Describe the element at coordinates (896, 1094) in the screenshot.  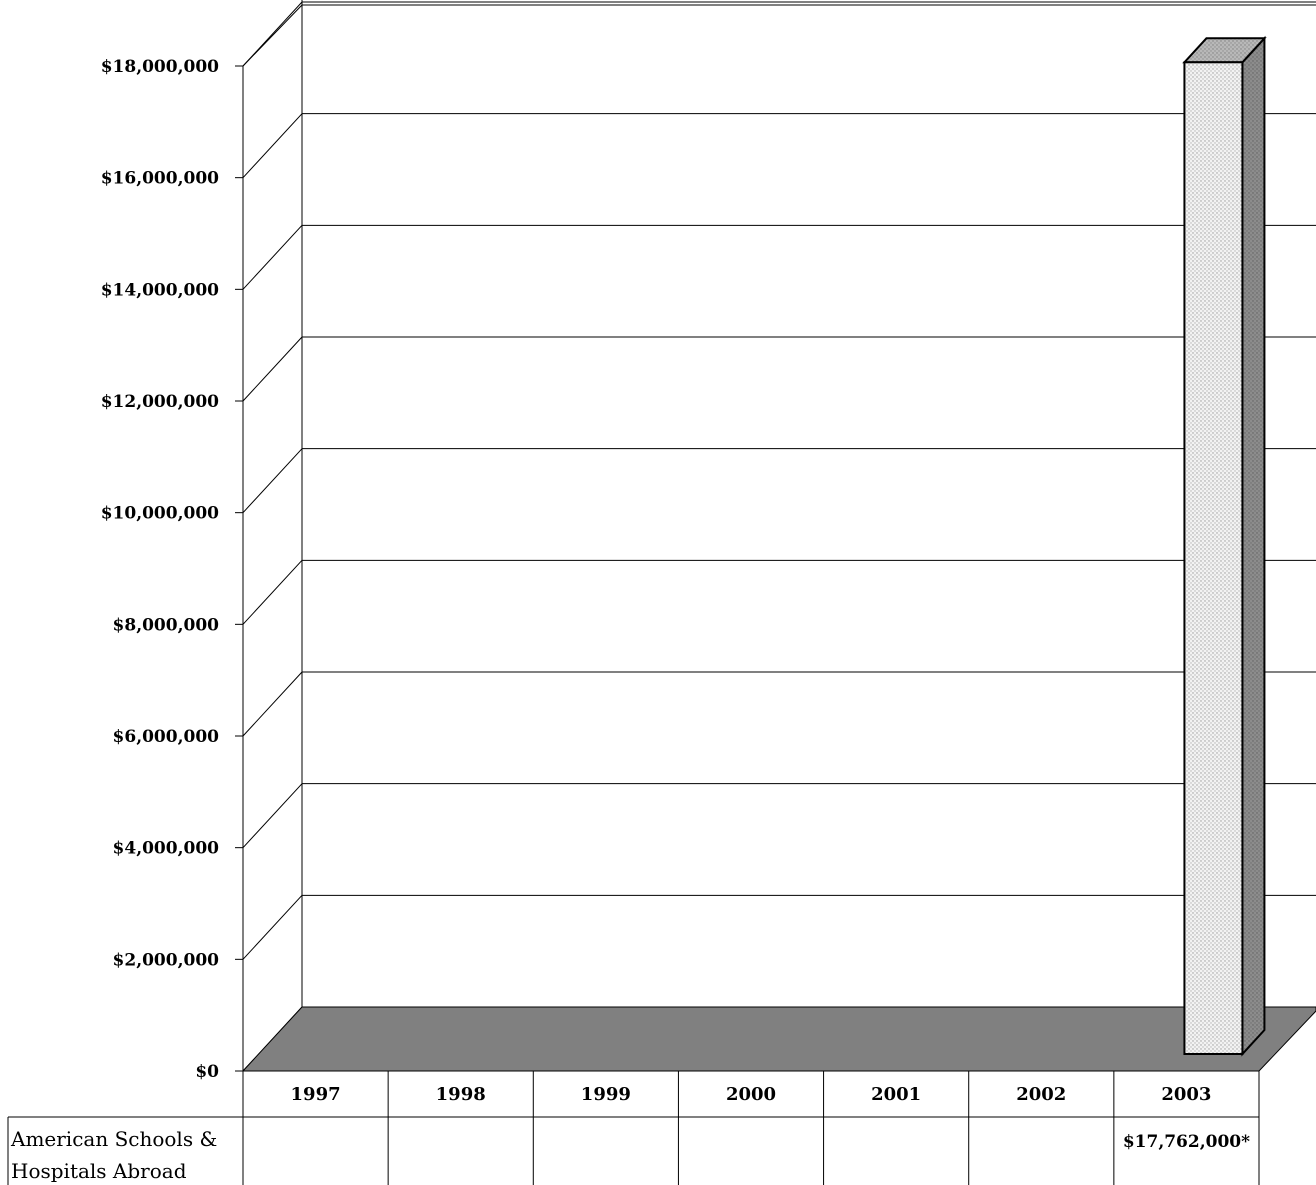
I see `x-category-label: 2001` at that location.